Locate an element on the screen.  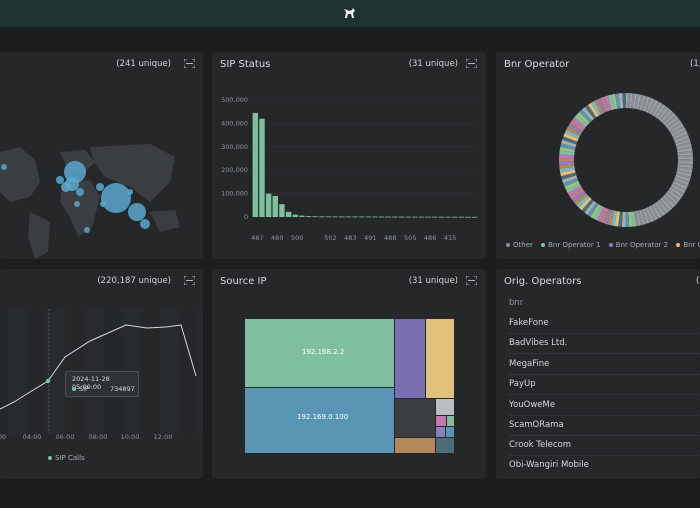
treemap: 192.168.2.2 192.169.0.100 is located at coordinates (349, 386).